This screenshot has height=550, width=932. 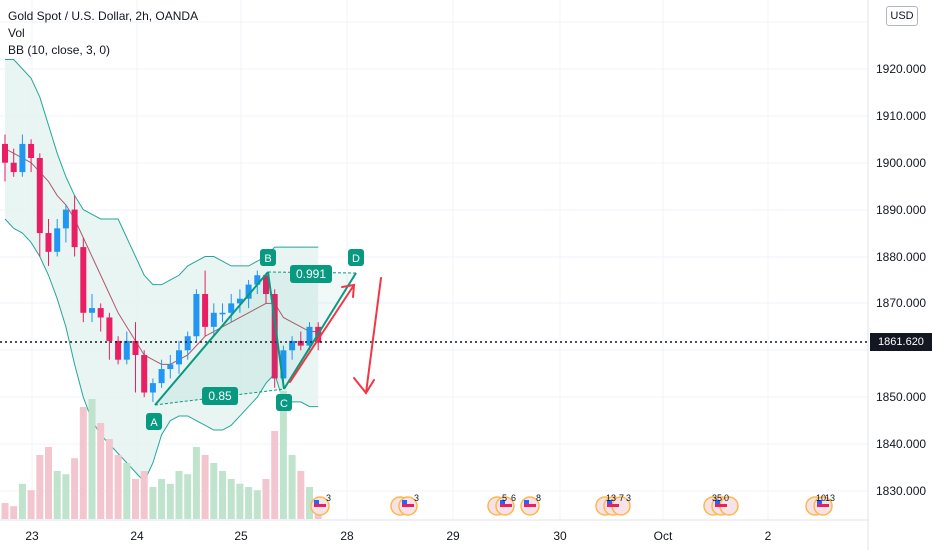 I want to click on pattern-point-c-box, so click(x=284, y=402).